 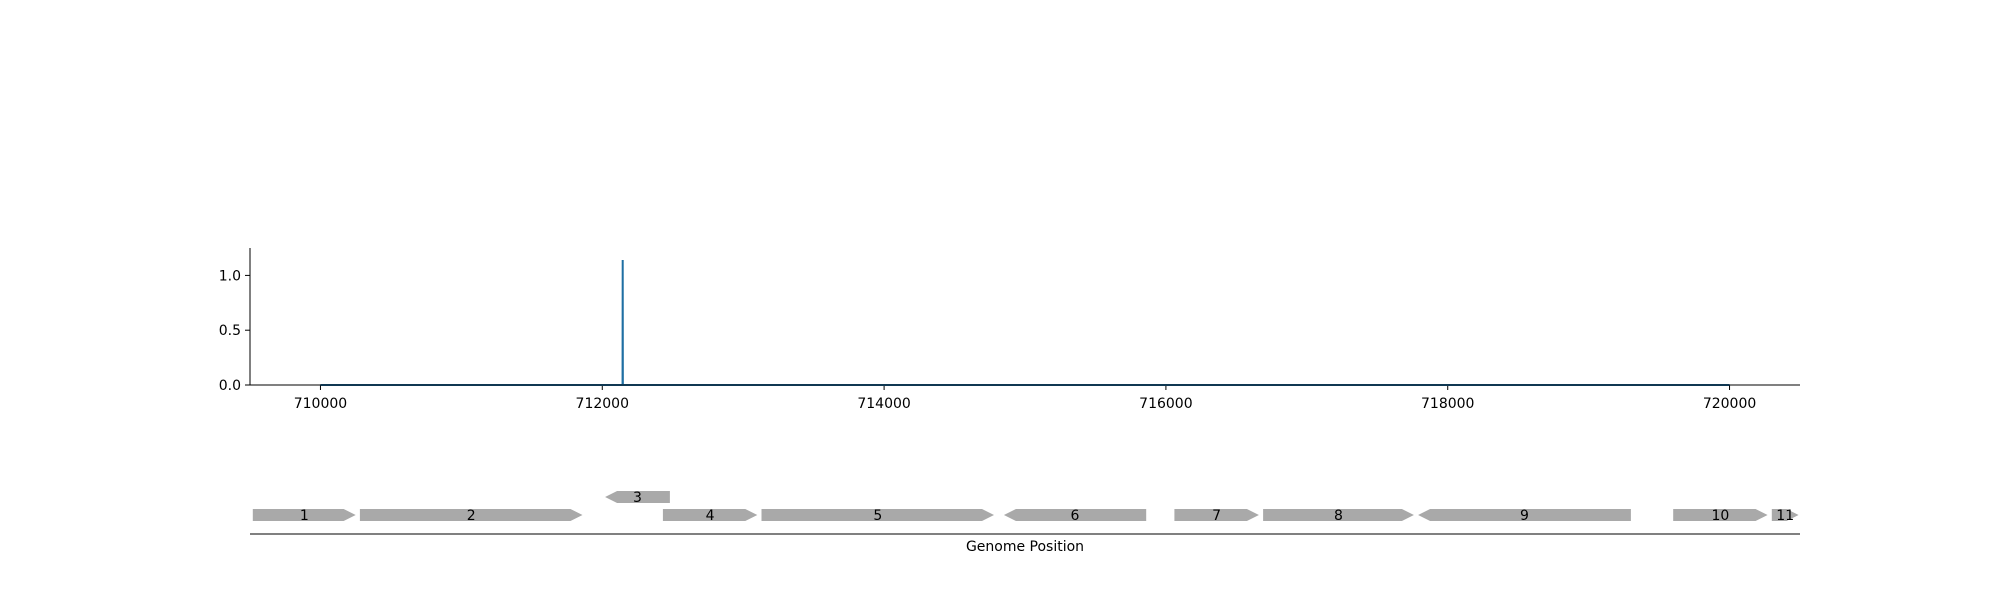 I want to click on gene-feature: 11, so click(x=1785, y=516).